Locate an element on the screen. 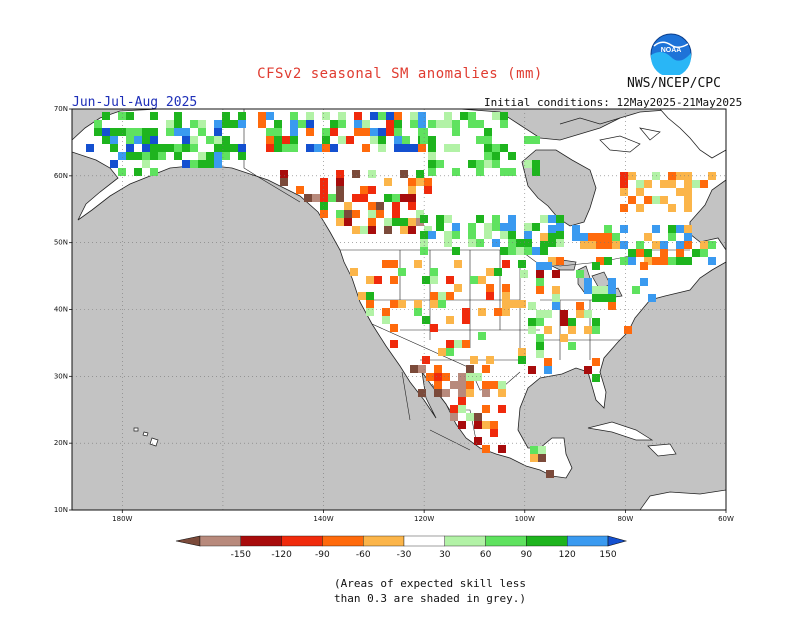 The width and height of the screenshot is (800, 618). lon-tick-label: 80W is located at coordinates (625, 519).